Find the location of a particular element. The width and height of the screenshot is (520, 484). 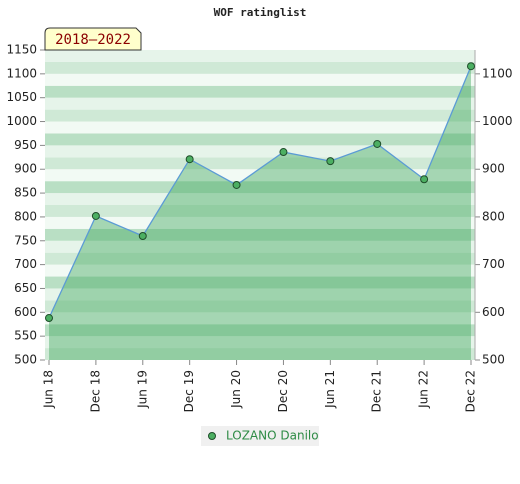

annotation-box is located at coordinates (93, 39).